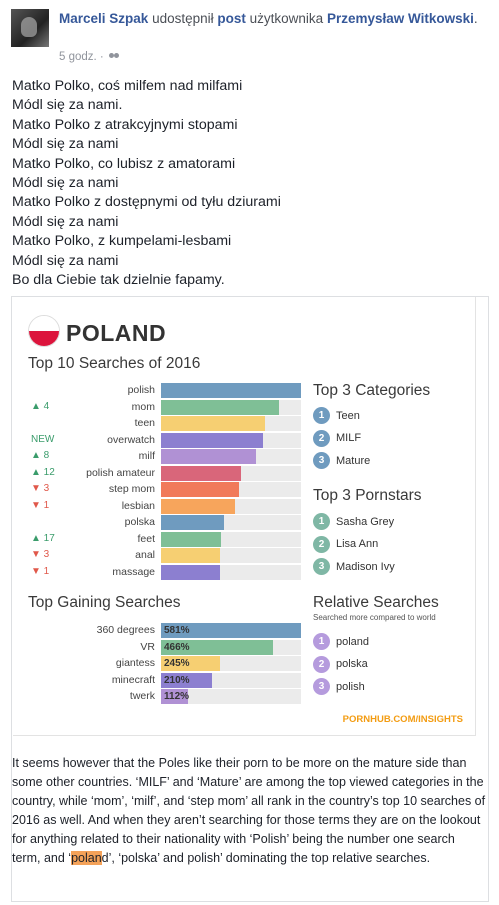 This screenshot has width=499, height=905. I want to click on post-meta: 5 godz. ·, so click(89, 57).